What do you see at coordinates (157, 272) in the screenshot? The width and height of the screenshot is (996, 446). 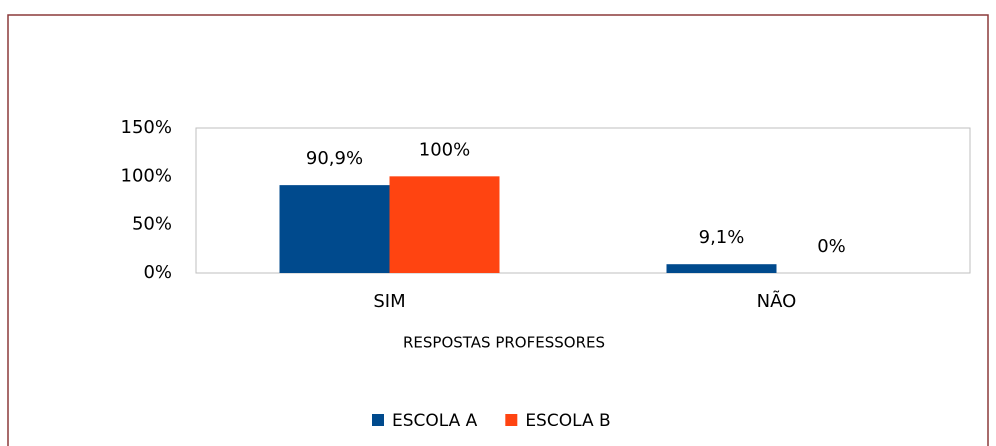 I see `y-tick-label: 0%` at bounding box center [157, 272].